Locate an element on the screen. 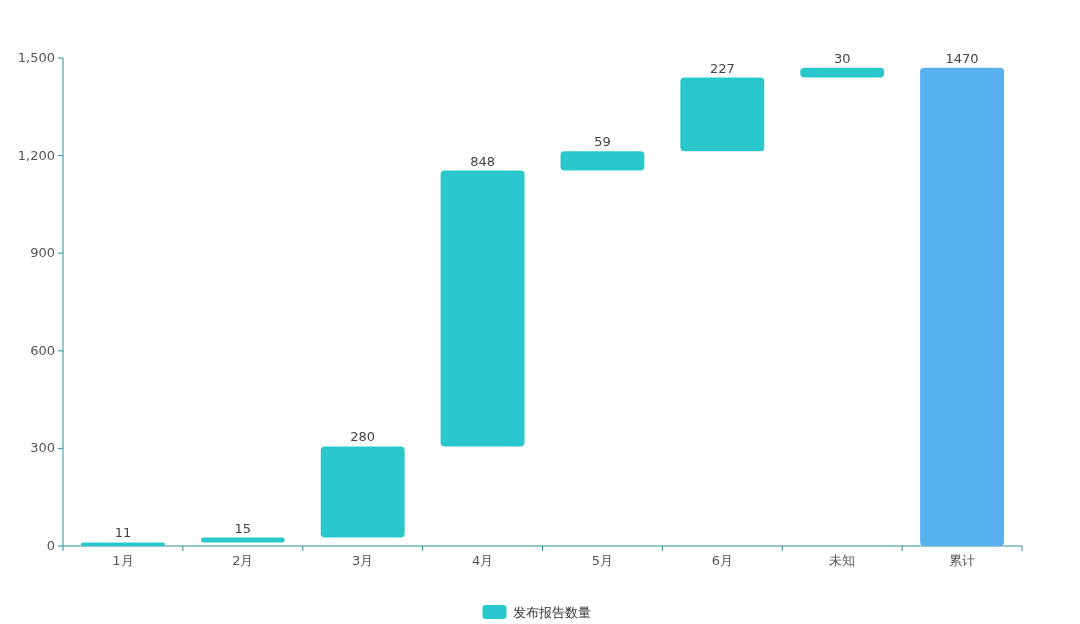 This screenshot has width=1080, height=624. x-tick-label: 4月 is located at coordinates (482, 560).